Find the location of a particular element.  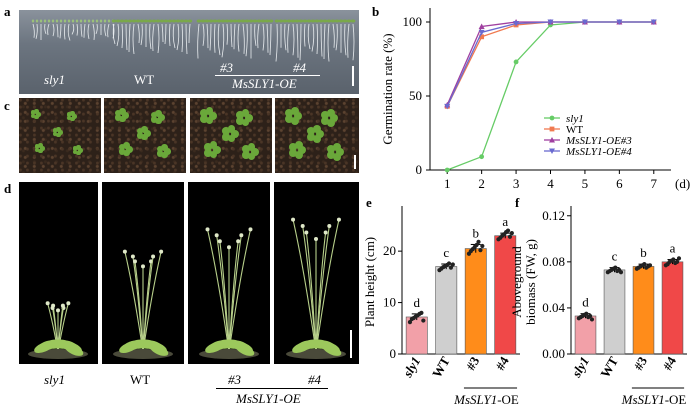

f-y-tick-label: 0.00 is located at coordinates (553, 353).